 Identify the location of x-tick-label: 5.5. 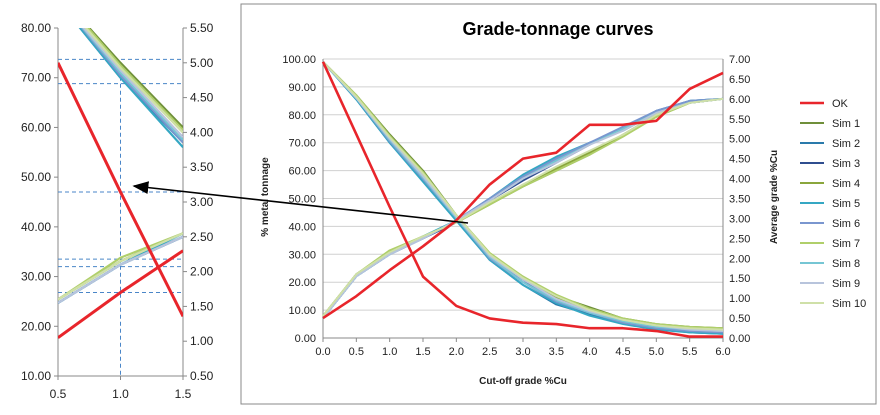
(689, 352).